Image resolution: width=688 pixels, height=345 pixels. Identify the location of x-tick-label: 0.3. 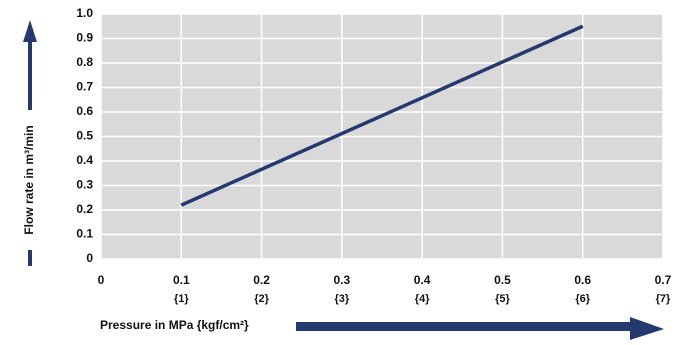
(342, 280).